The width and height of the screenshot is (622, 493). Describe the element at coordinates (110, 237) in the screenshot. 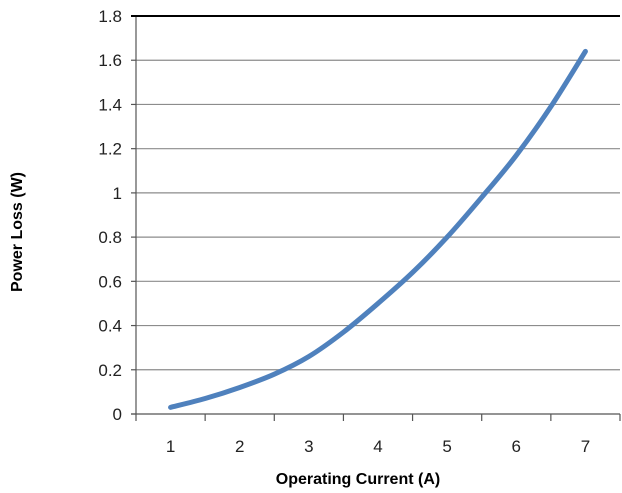

I see `y-tick-label: 0.8` at that location.